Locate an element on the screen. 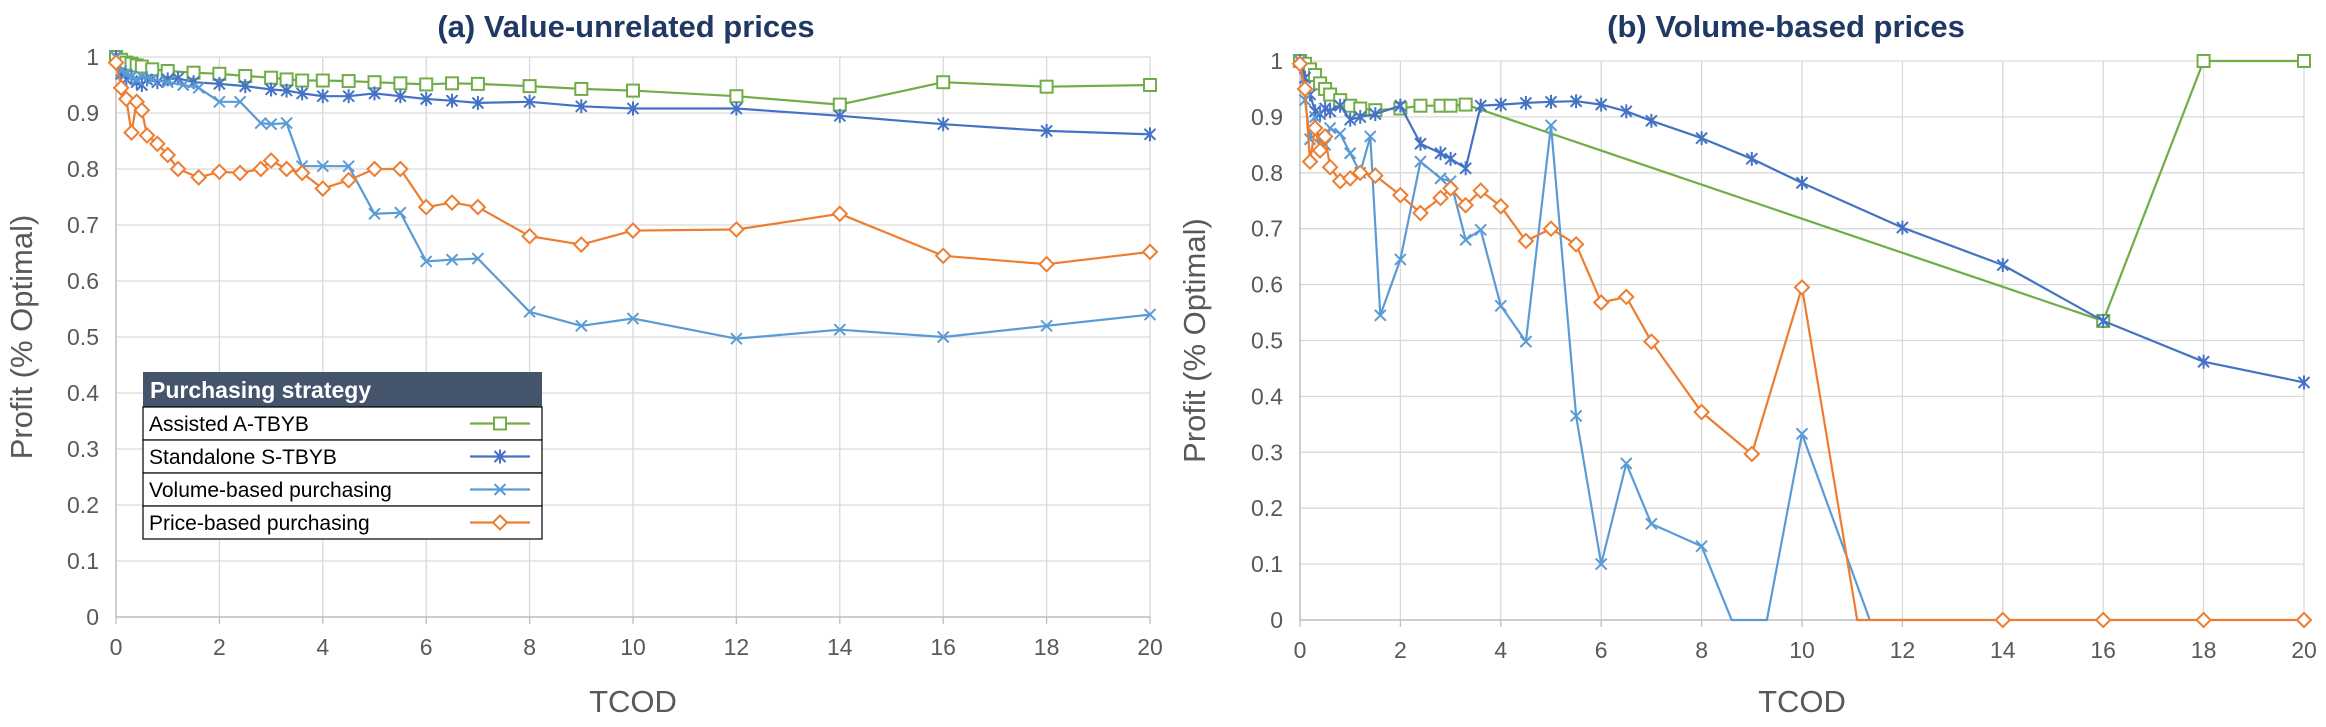 This screenshot has height=727, width=2326. x-tick-label: 20 is located at coordinates (2304, 650).